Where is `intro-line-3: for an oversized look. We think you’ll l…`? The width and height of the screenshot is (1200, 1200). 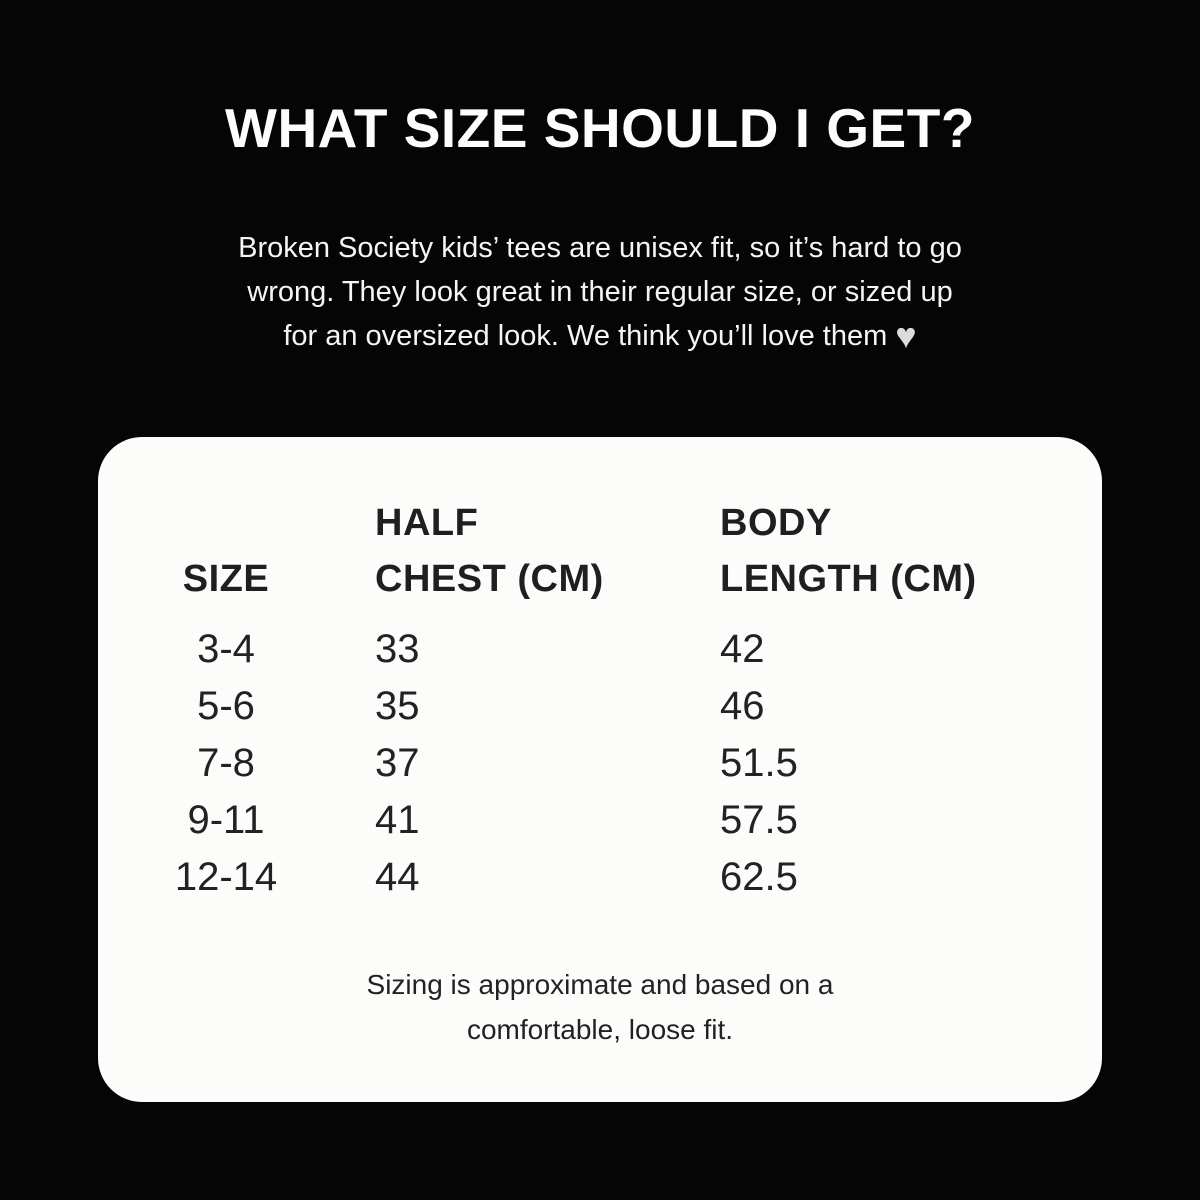 intro-line-3: for an oversized look. We think you’ll l… is located at coordinates (600, 336).